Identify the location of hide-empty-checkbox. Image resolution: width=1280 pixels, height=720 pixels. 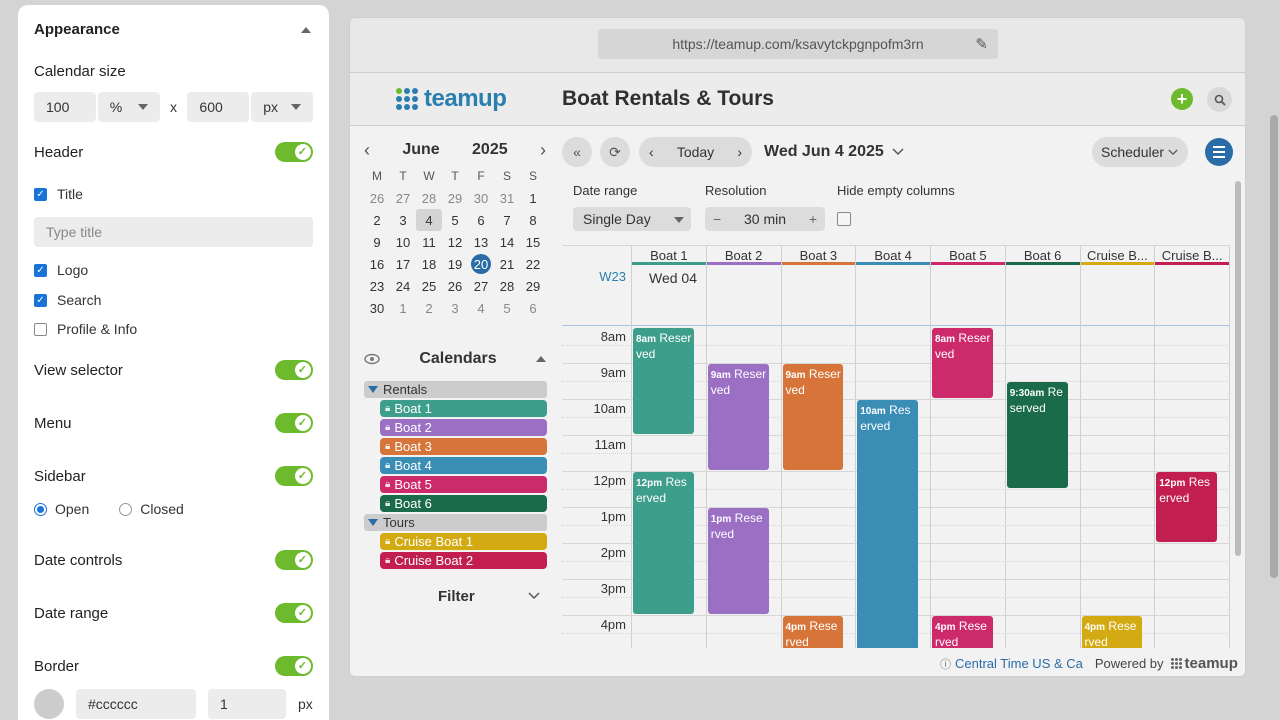
(844, 219).